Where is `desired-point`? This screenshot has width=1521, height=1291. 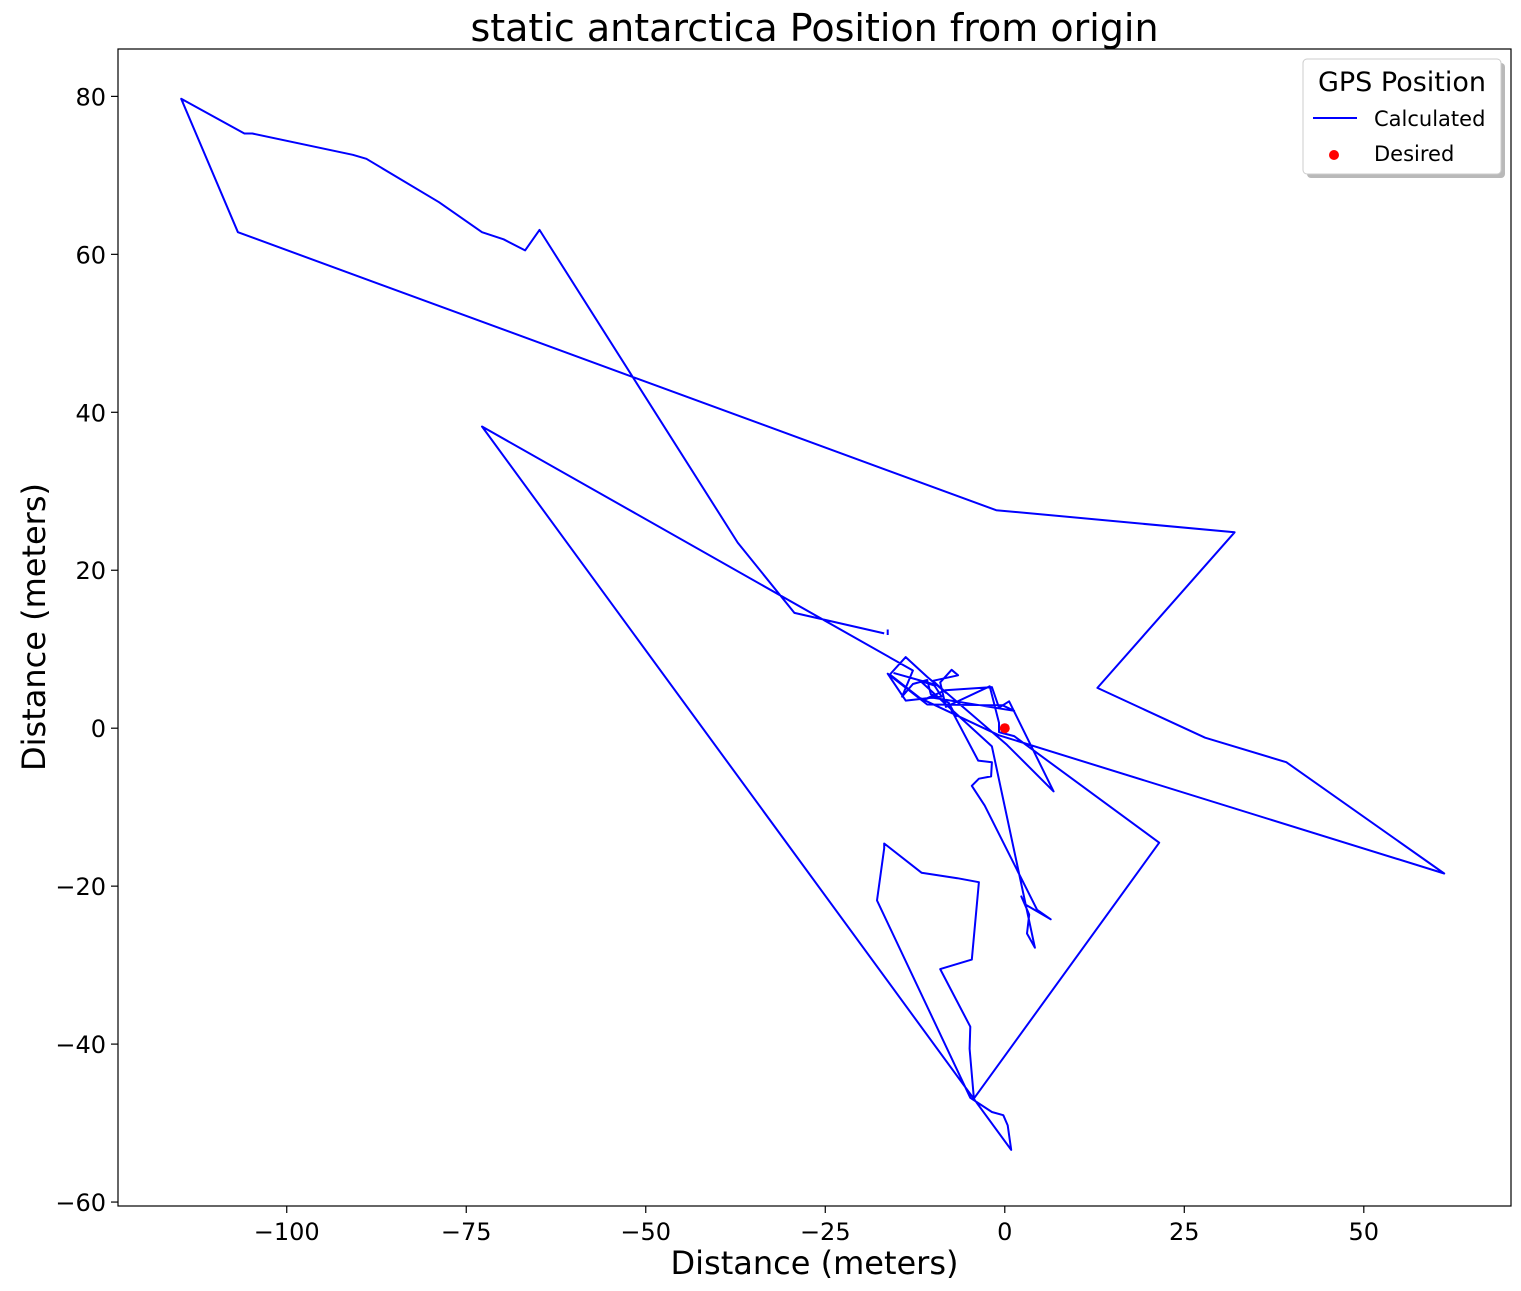
desired-point is located at coordinates (1004, 728).